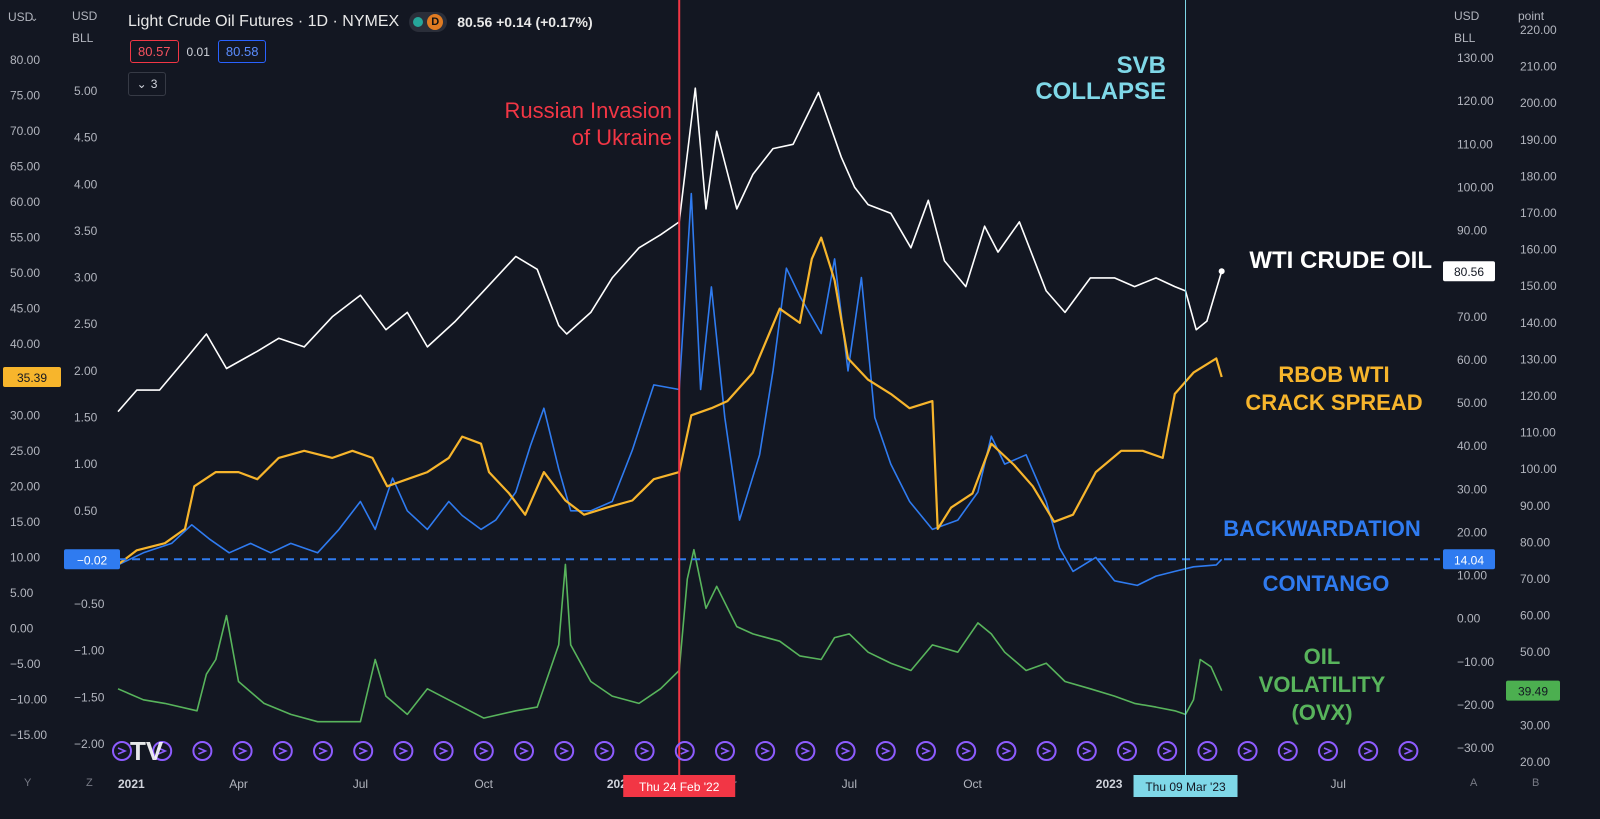 This screenshot has height=819, width=1600. I want to click on axis-tick-right-inner: 50.00, so click(1472, 403).